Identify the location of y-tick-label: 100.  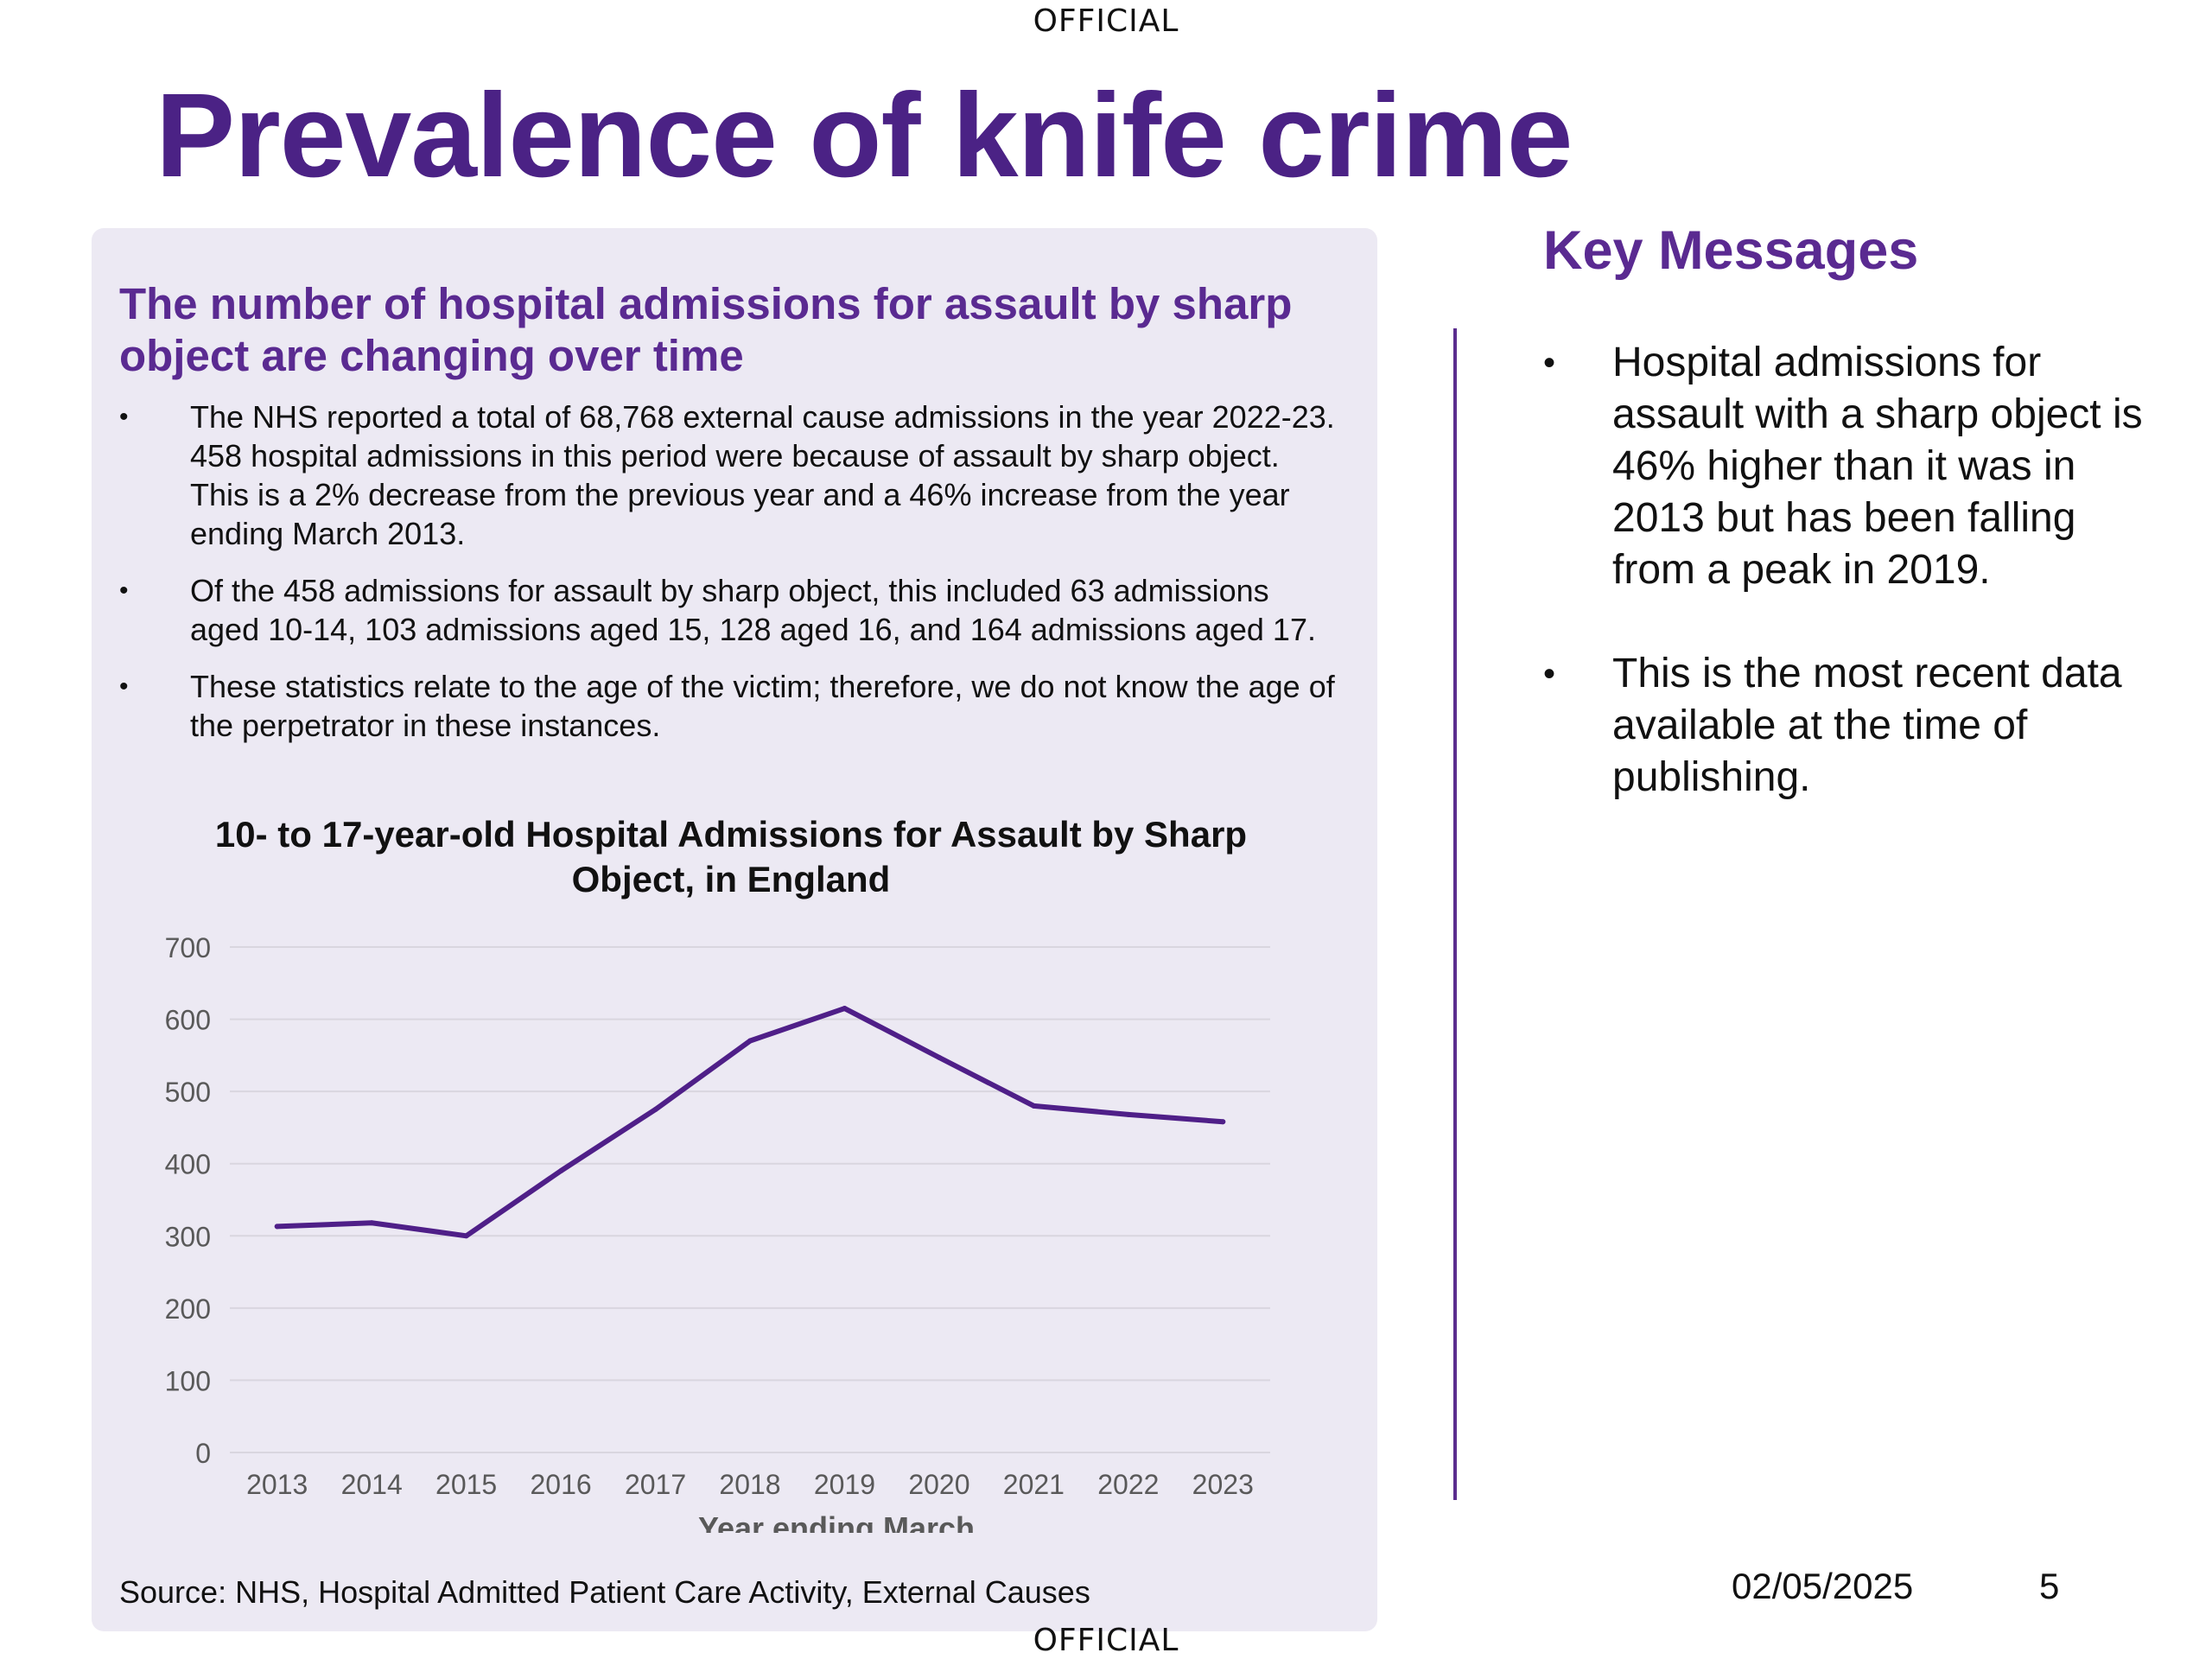
(188, 1380).